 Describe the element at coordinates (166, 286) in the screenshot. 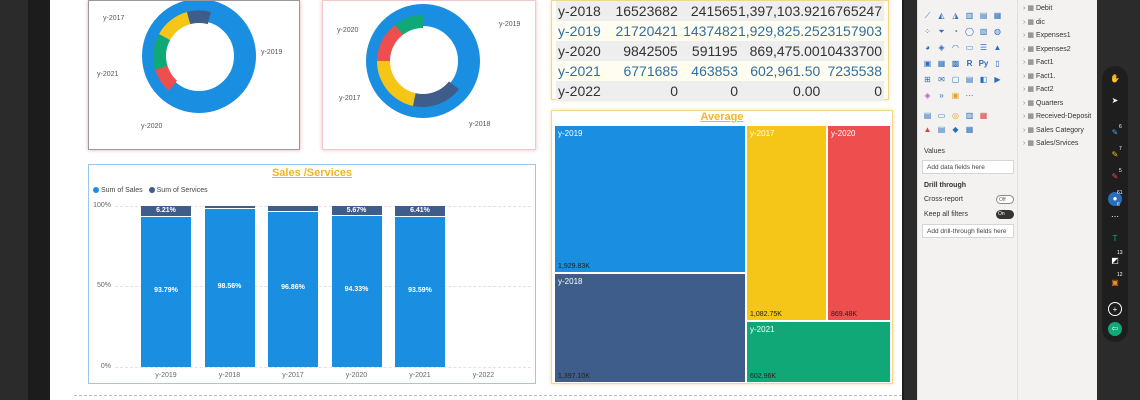

I see `stacked-bar: 6.21% 93.79%` at that location.